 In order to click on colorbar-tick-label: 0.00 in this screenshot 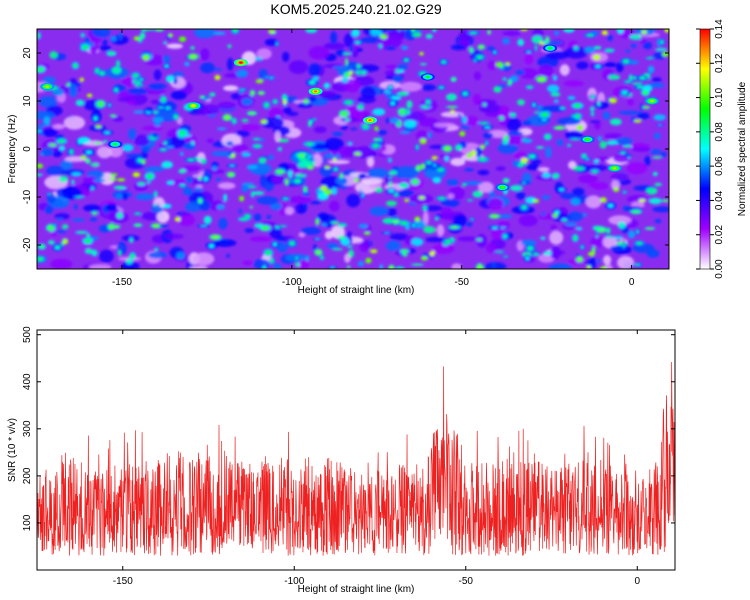, I will do `click(719, 269)`.